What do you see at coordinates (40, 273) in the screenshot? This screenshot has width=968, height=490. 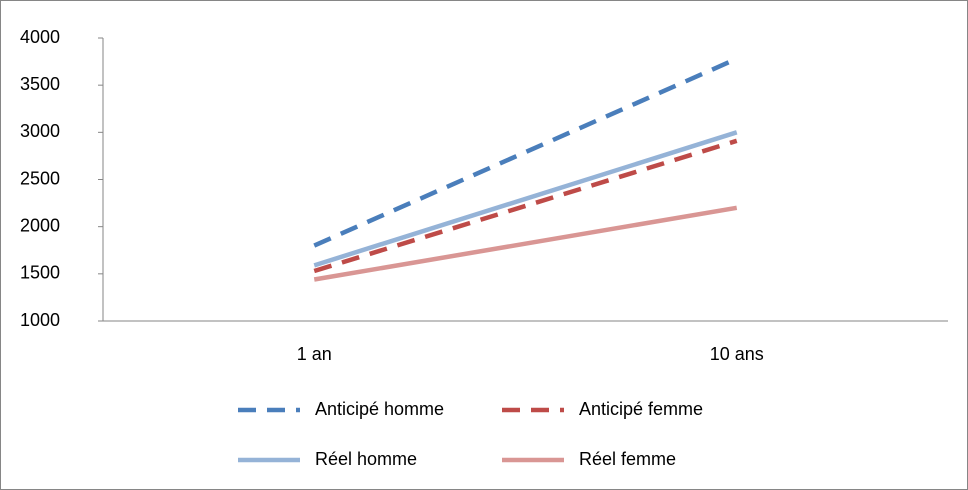 I see `y-tick-label: 1500` at bounding box center [40, 273].